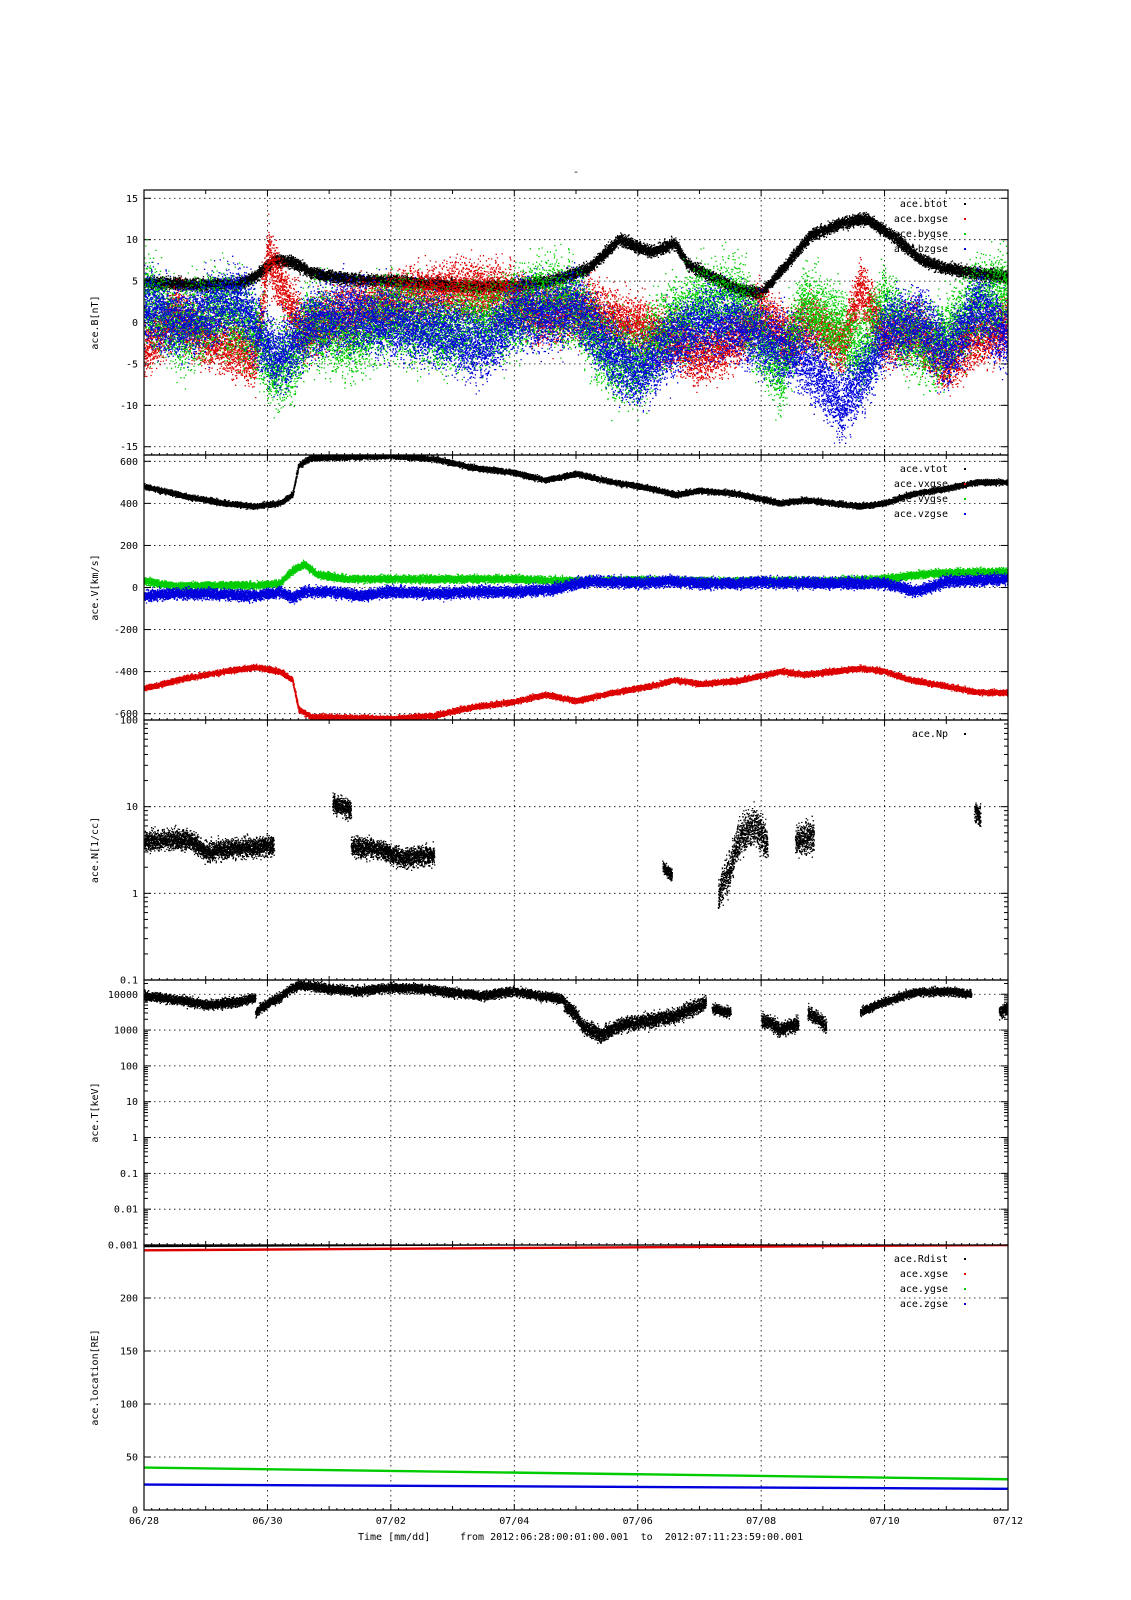 Image resolution: width=1131 pixels, height=1600 pixels. Describe the element at coordinates (885, 1521) in the screenshot. I see `x-tick-label: 07/10` at that location.